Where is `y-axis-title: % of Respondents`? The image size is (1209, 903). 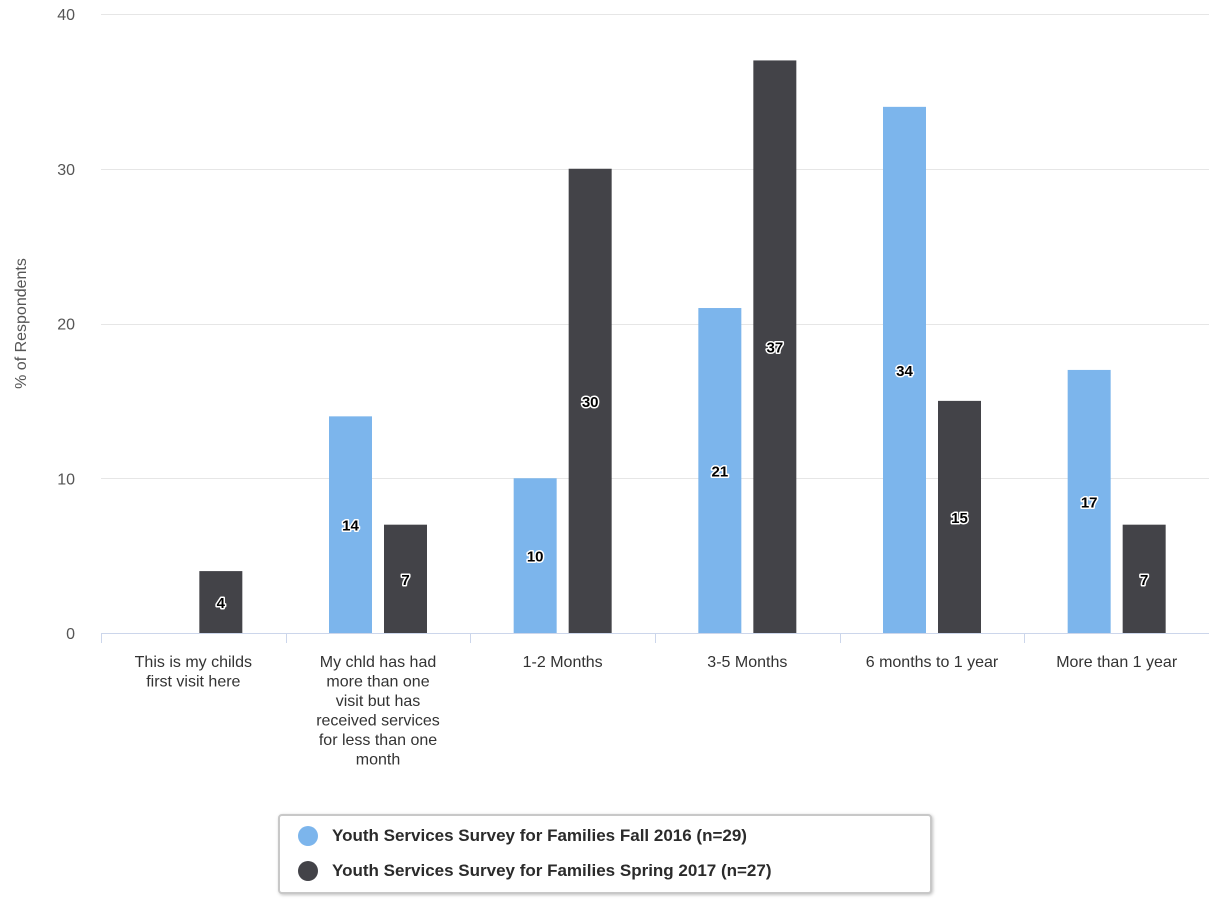 y-axis-title: % of Respondents is located at coordinates (21, 323).